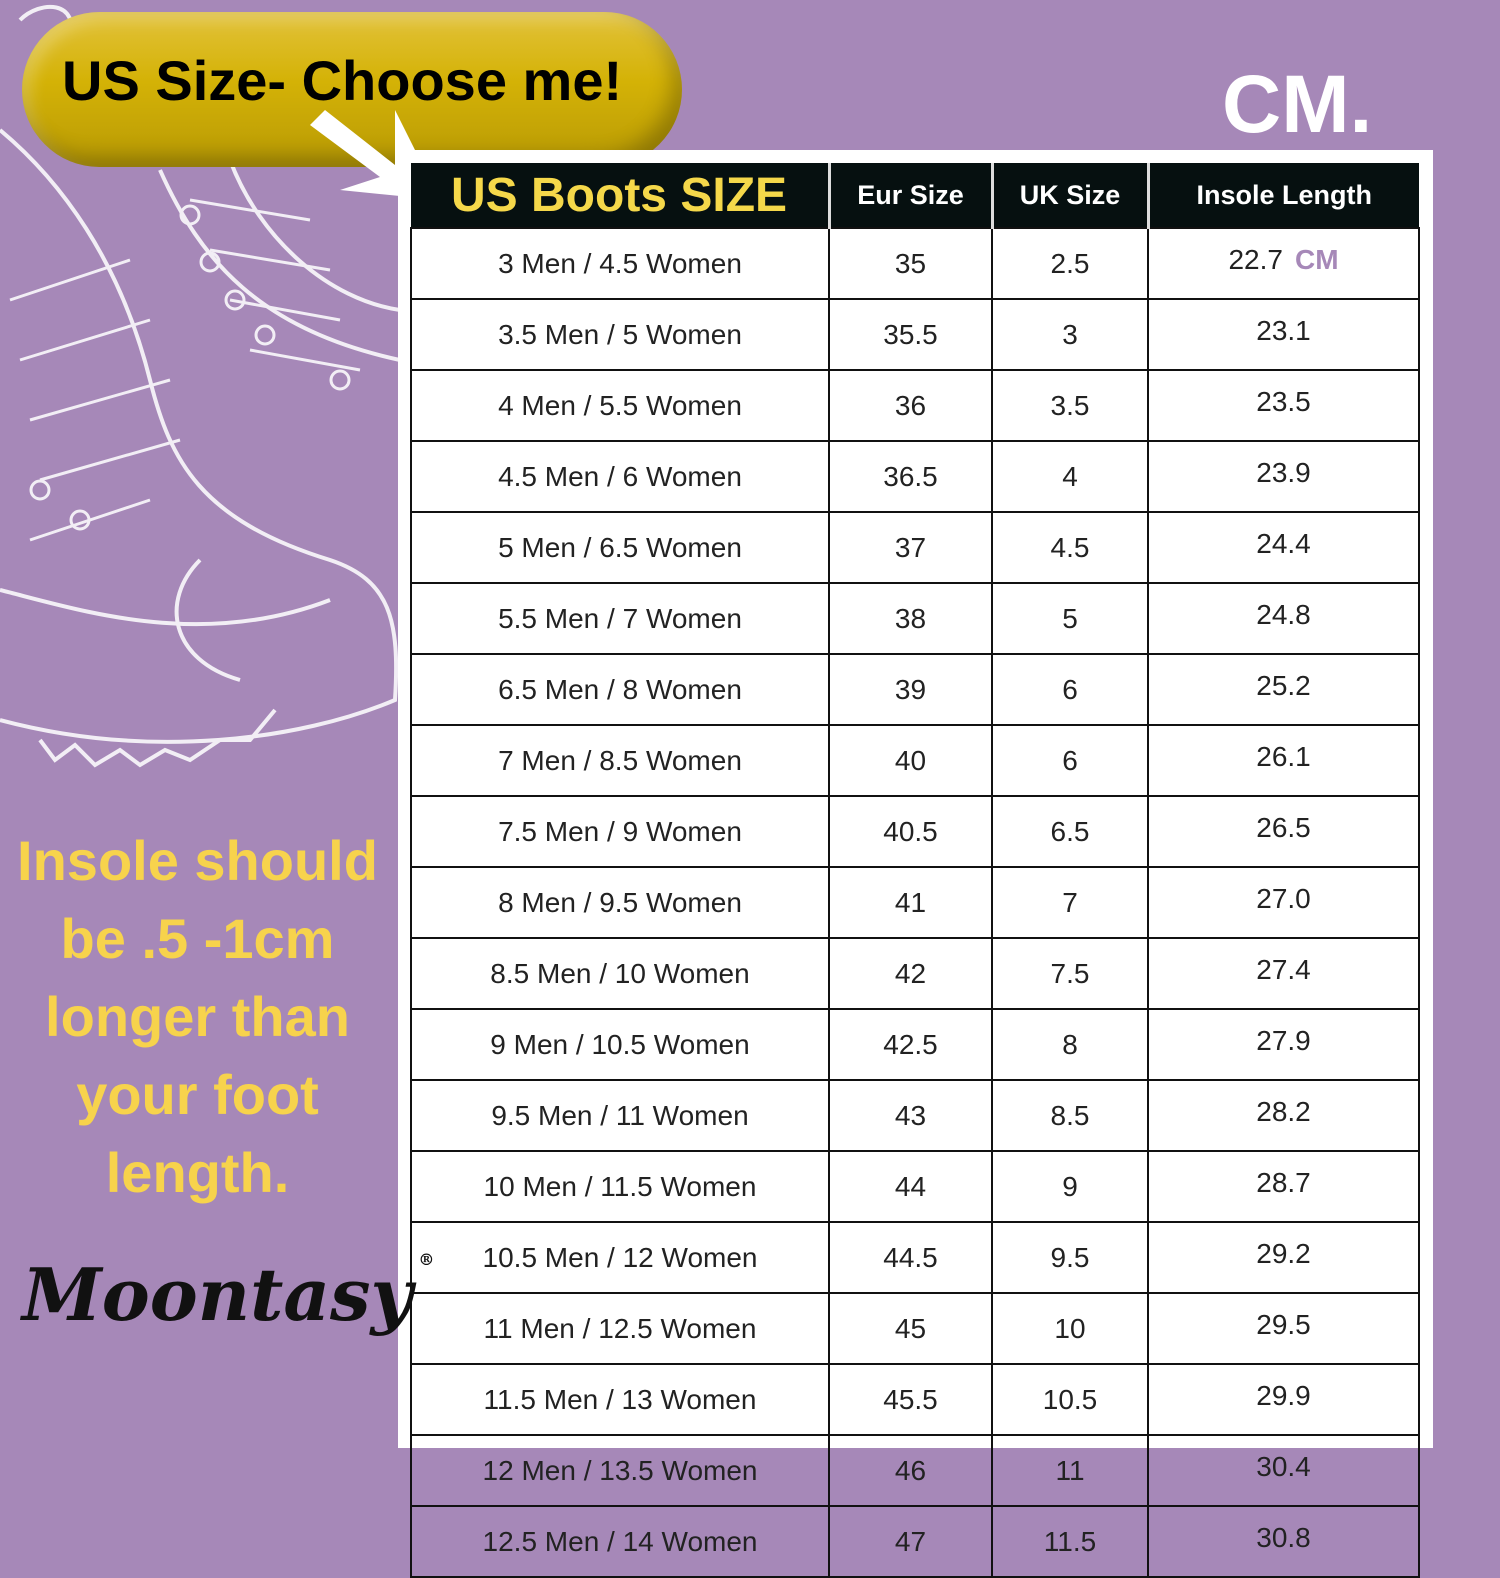  What do you see at coordinates (1283, 330) in the screenshot?
I see `insole-value: 23.1` at bounding box center [1283, 330].